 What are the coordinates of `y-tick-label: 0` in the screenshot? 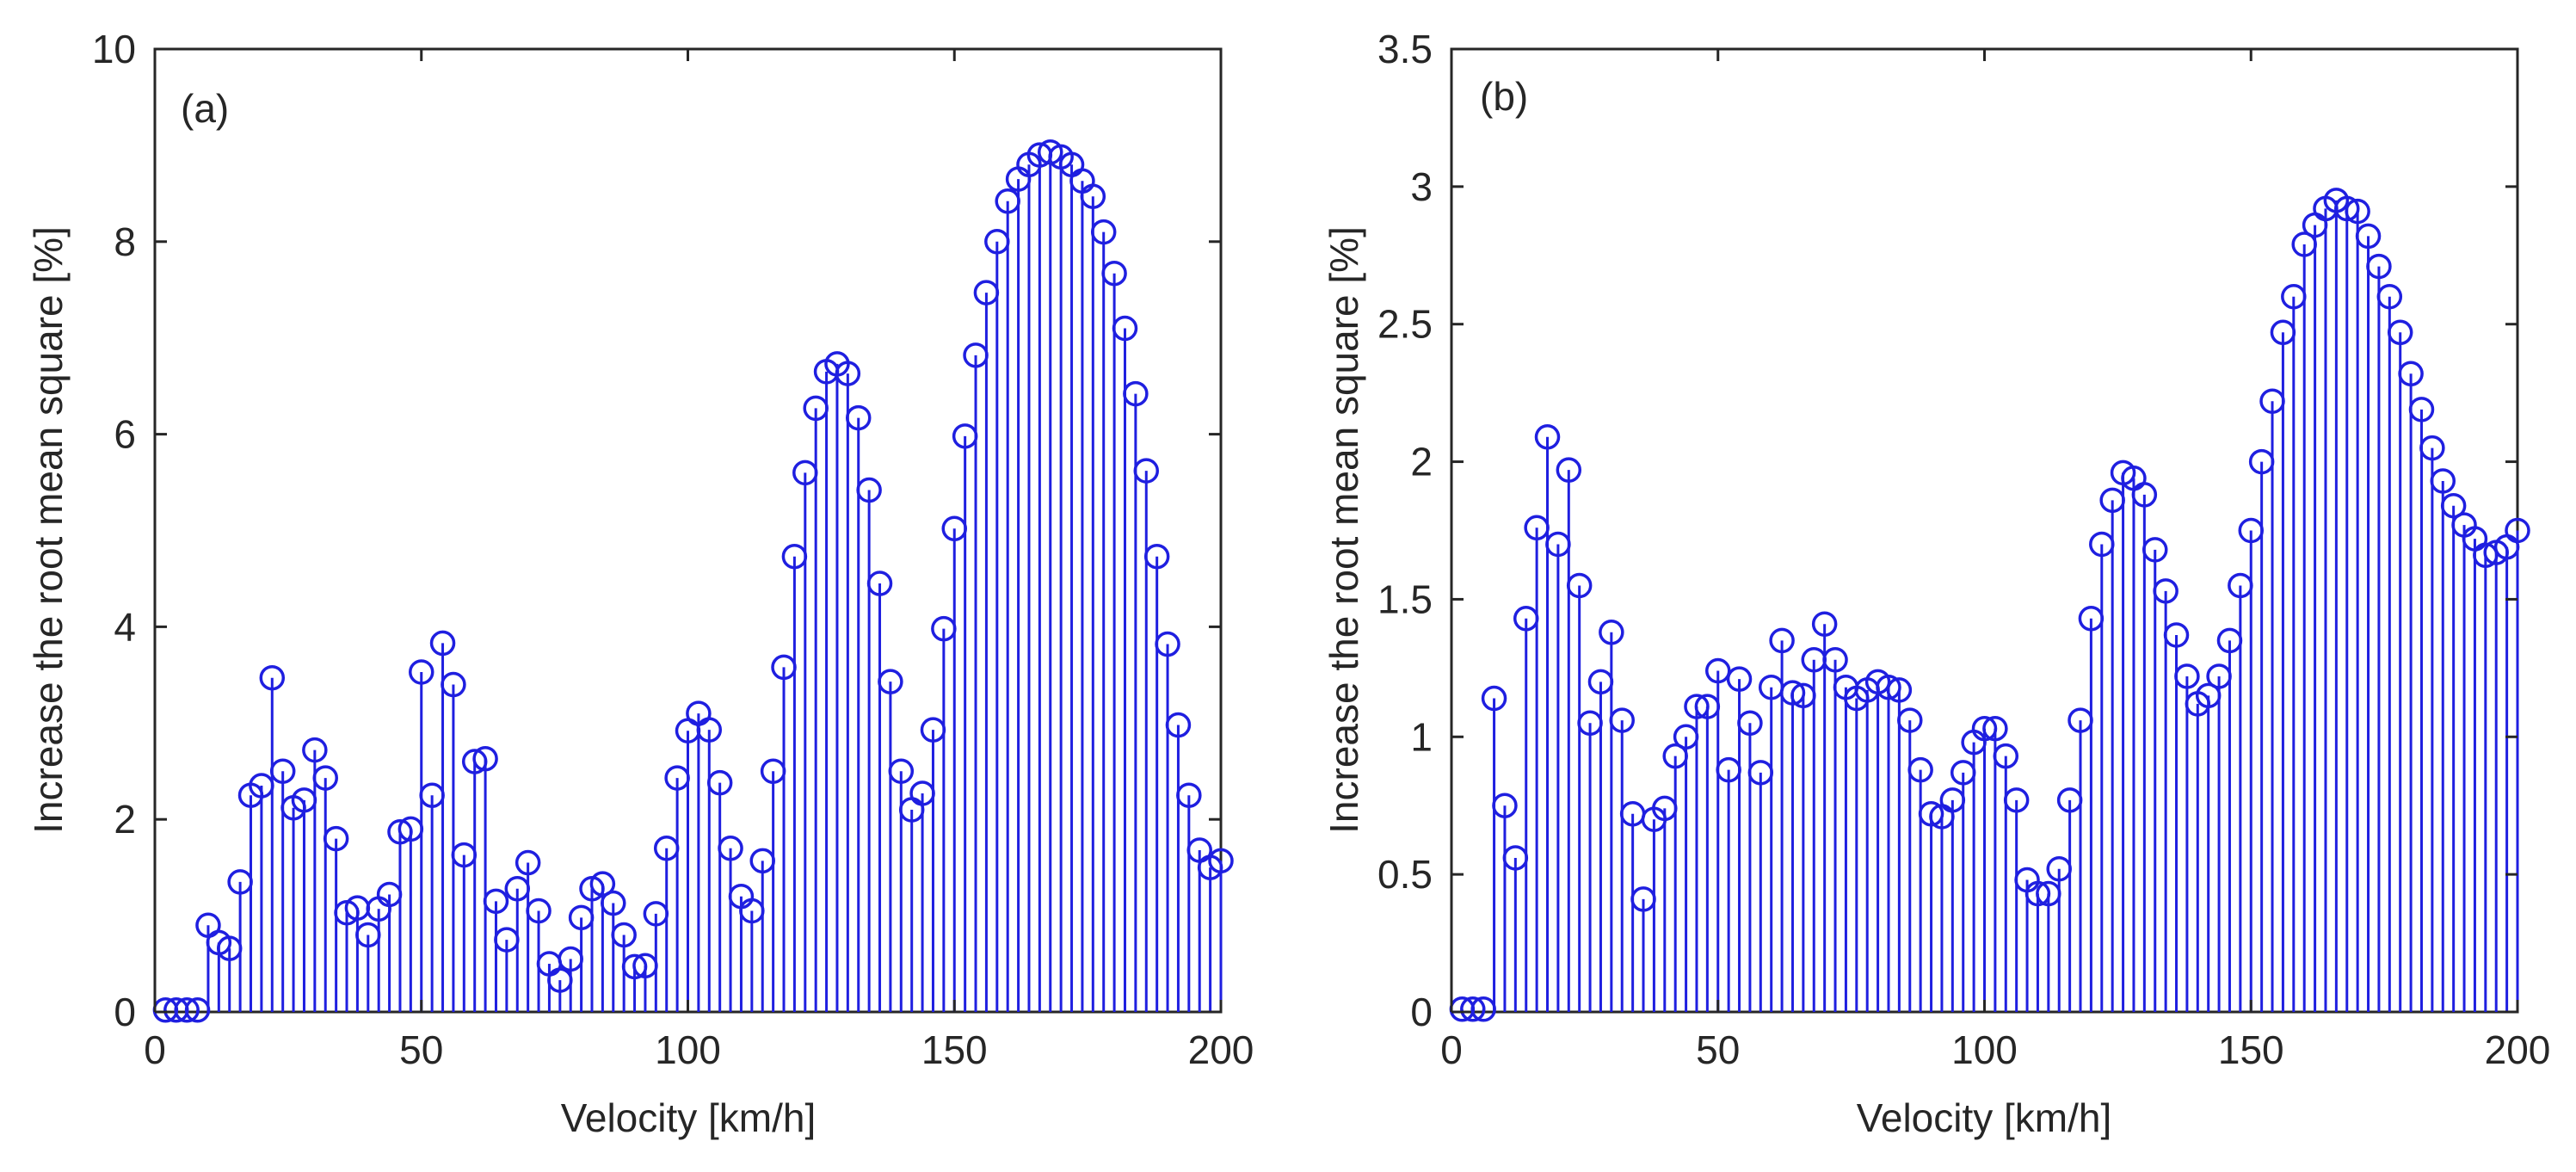 It's located at (1422, 1012).